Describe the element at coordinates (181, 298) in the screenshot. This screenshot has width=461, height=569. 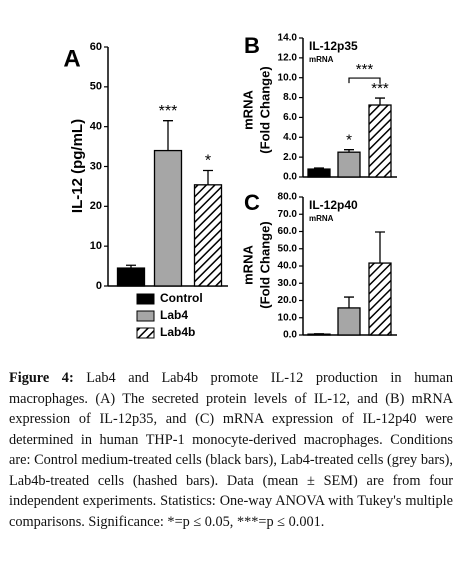
I see `legend-label: Control` at that location.